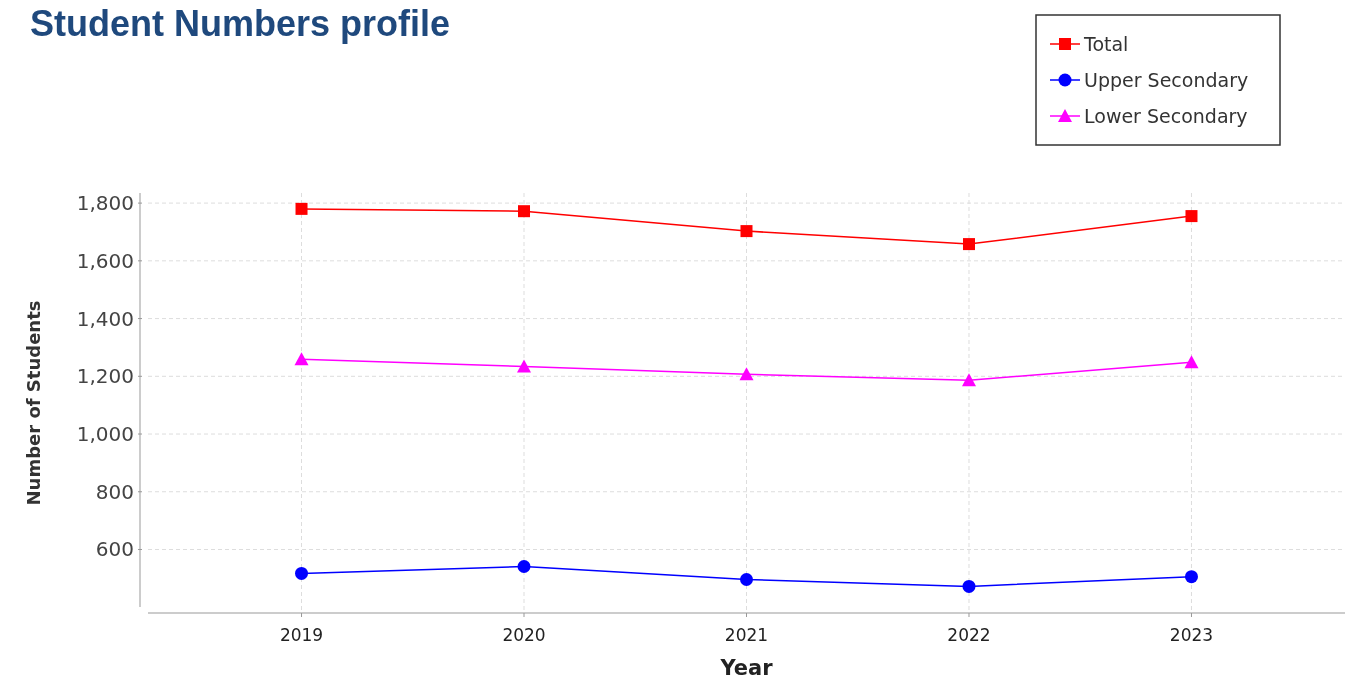 The width and height of the screenshot is (1353, 675). Describe the element at coordinates (969, 635) in the screenshot. I see `x-tick-label: 2022` at that location.